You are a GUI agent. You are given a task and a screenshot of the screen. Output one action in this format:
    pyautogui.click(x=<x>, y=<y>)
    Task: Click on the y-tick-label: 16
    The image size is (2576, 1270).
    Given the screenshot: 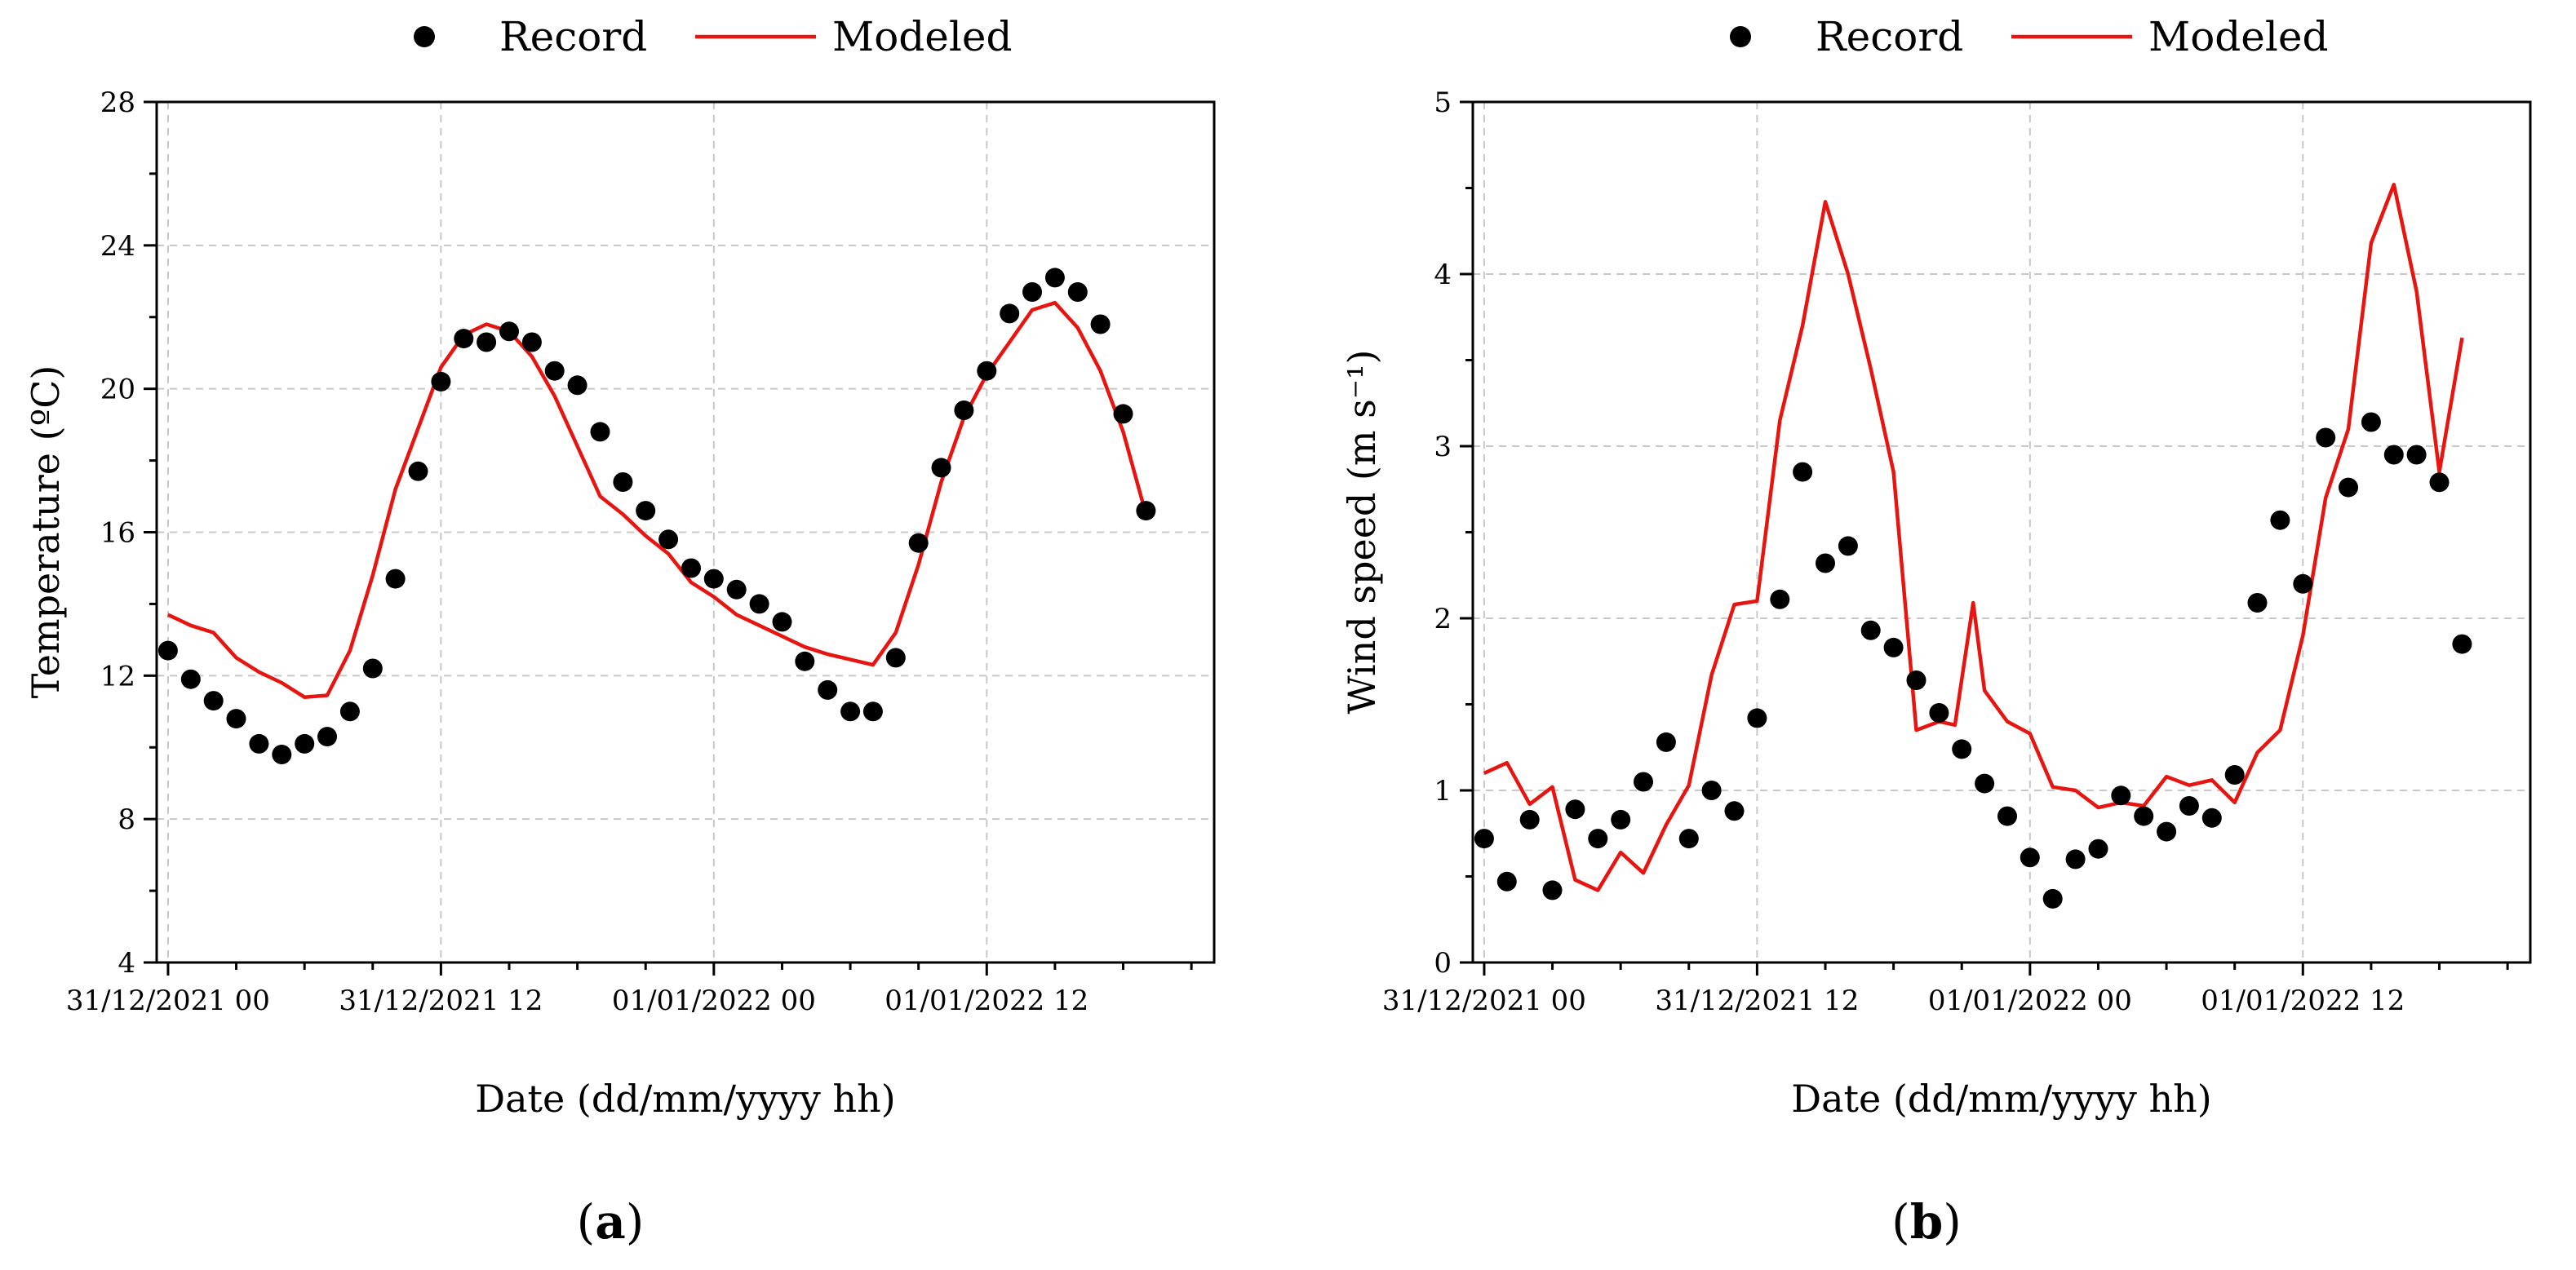 What is the action you would take?
    pyautogui.click(x=117, y=533)
    